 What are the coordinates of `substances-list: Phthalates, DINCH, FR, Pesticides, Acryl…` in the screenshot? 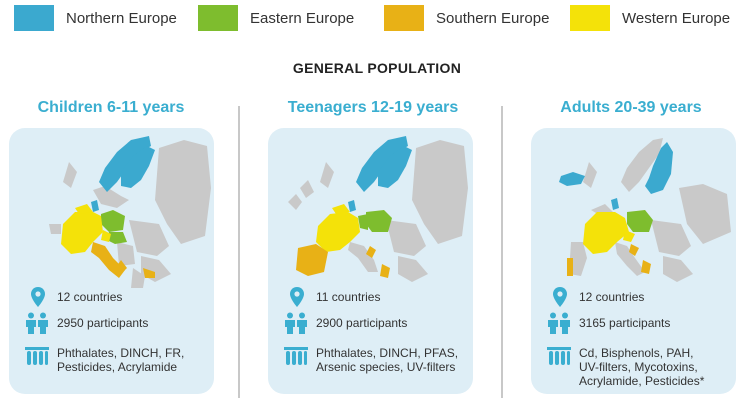 It's located at (121, 360).